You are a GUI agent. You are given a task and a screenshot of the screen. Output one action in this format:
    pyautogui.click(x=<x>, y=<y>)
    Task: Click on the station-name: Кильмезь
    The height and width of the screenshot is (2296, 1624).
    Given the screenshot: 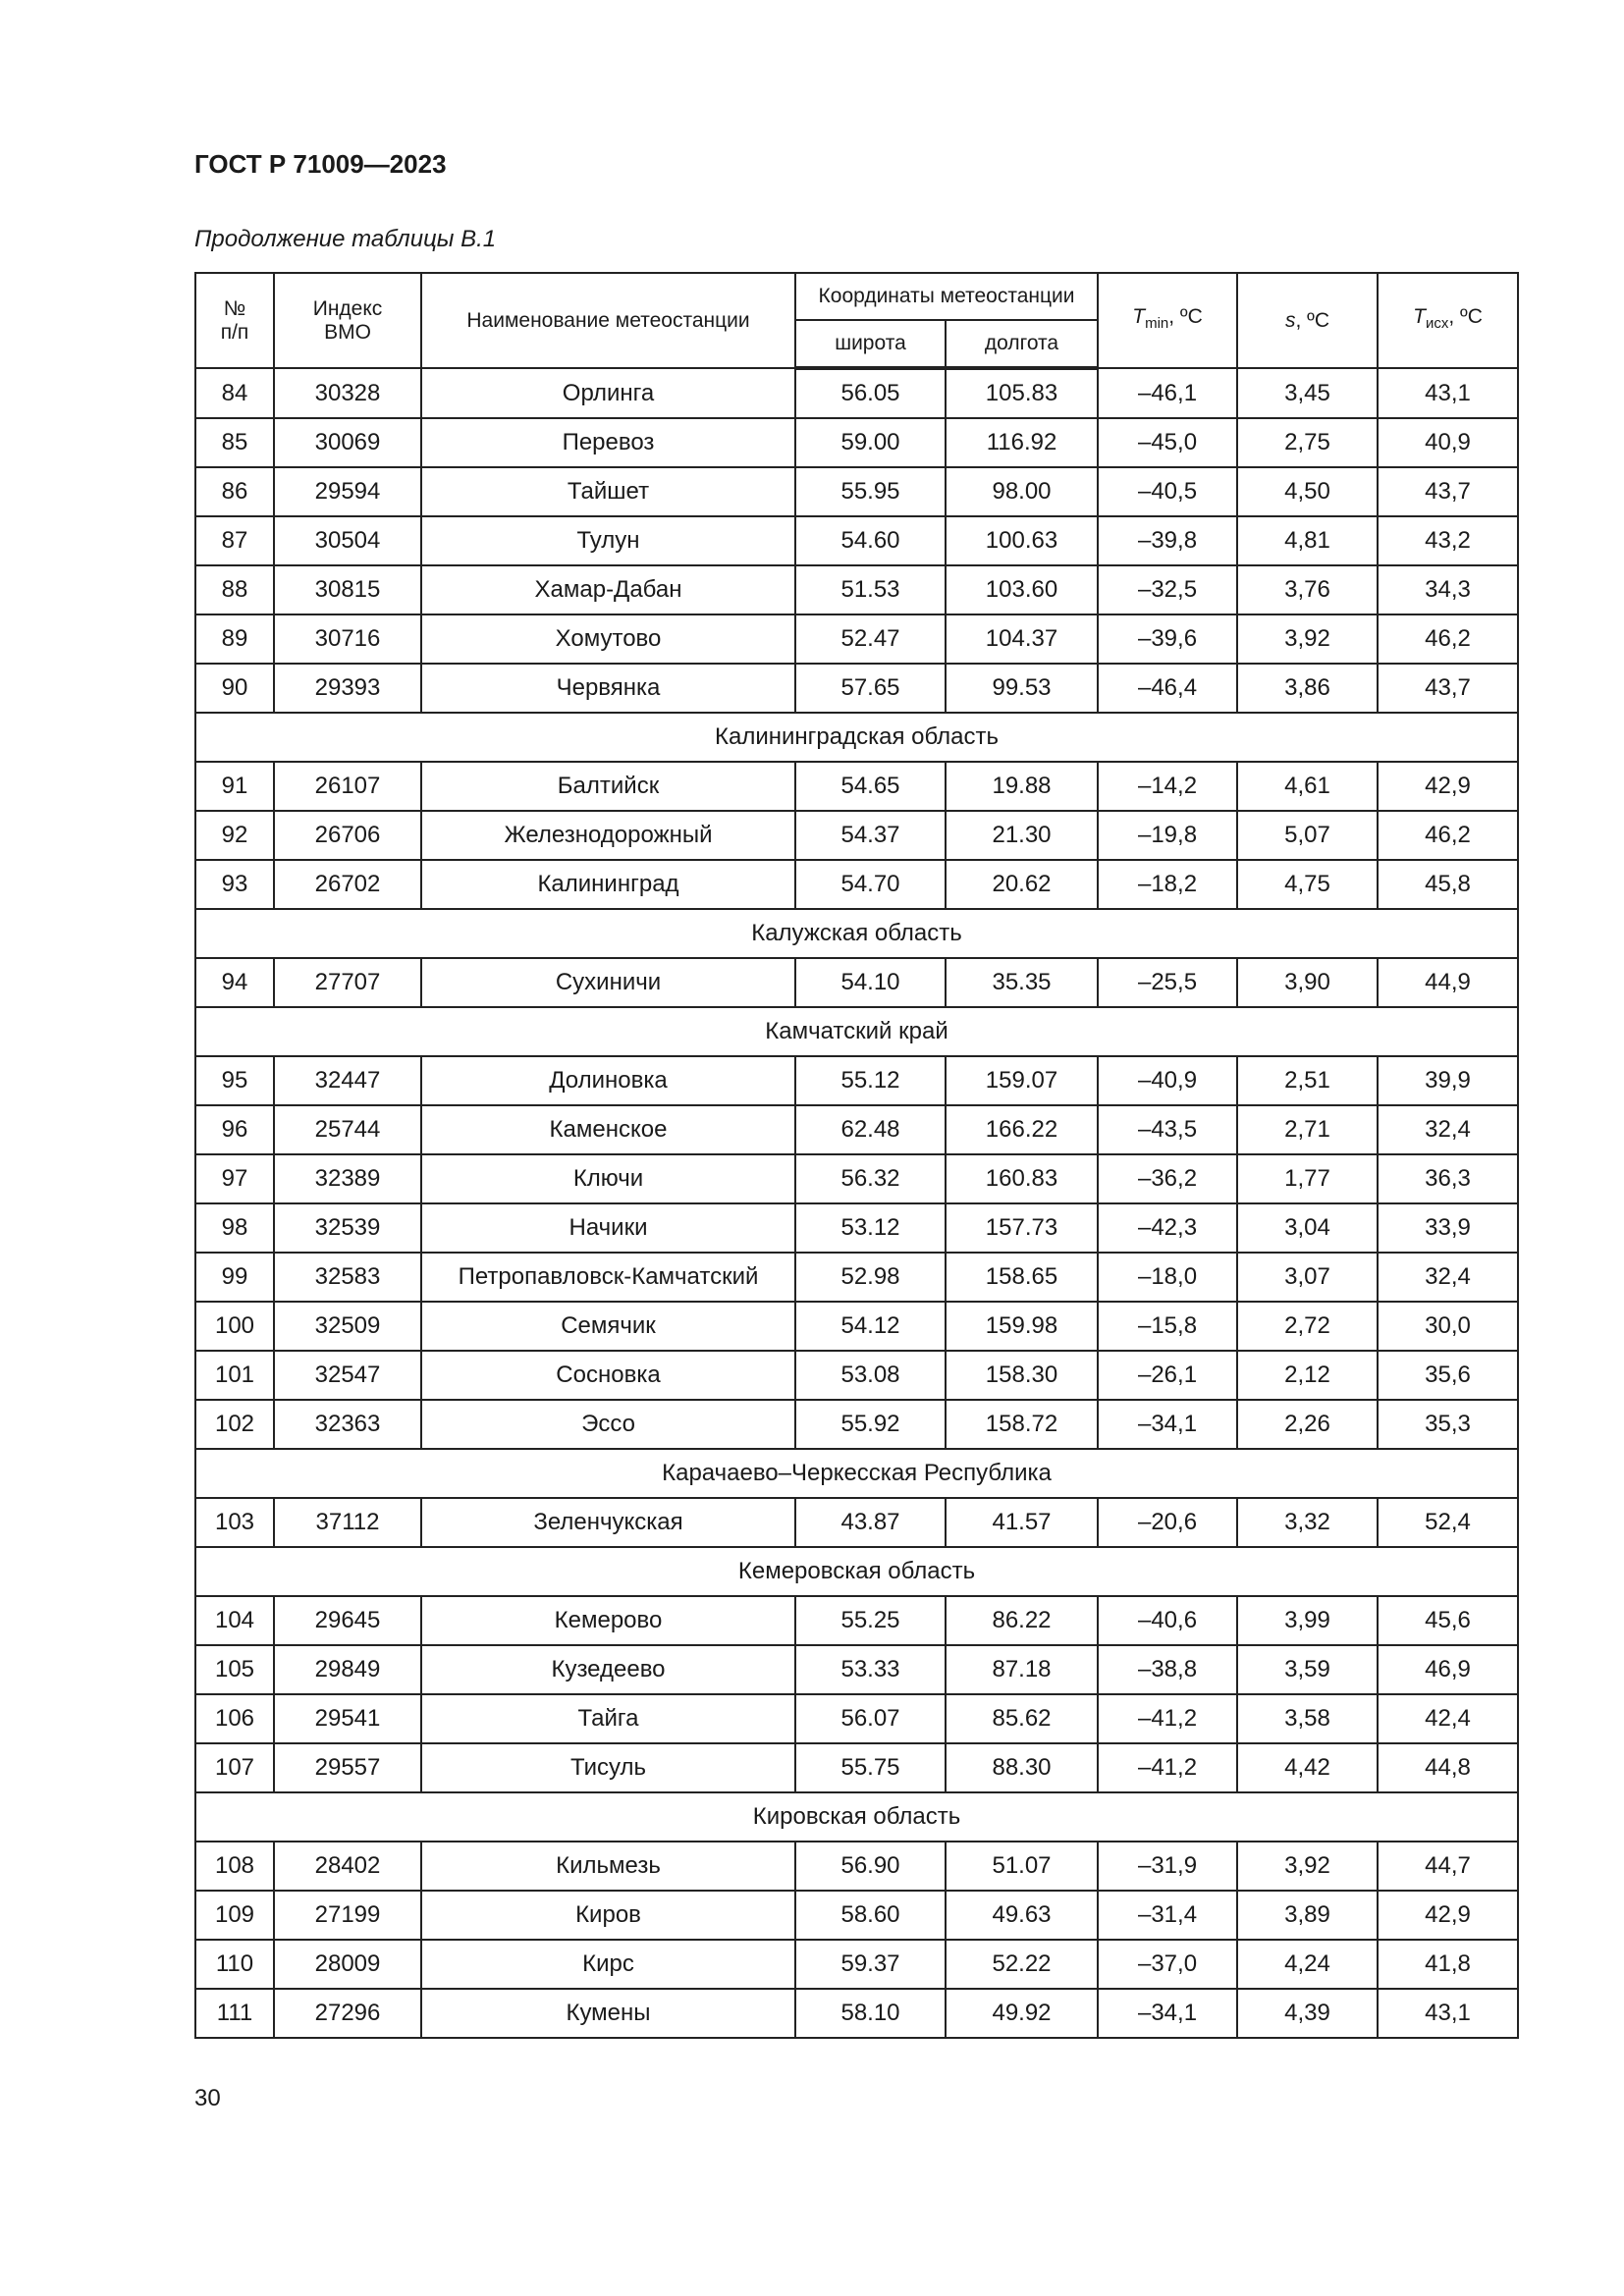 What is the action you would take?
    pyautogui.click(x=608, y=1867)
    